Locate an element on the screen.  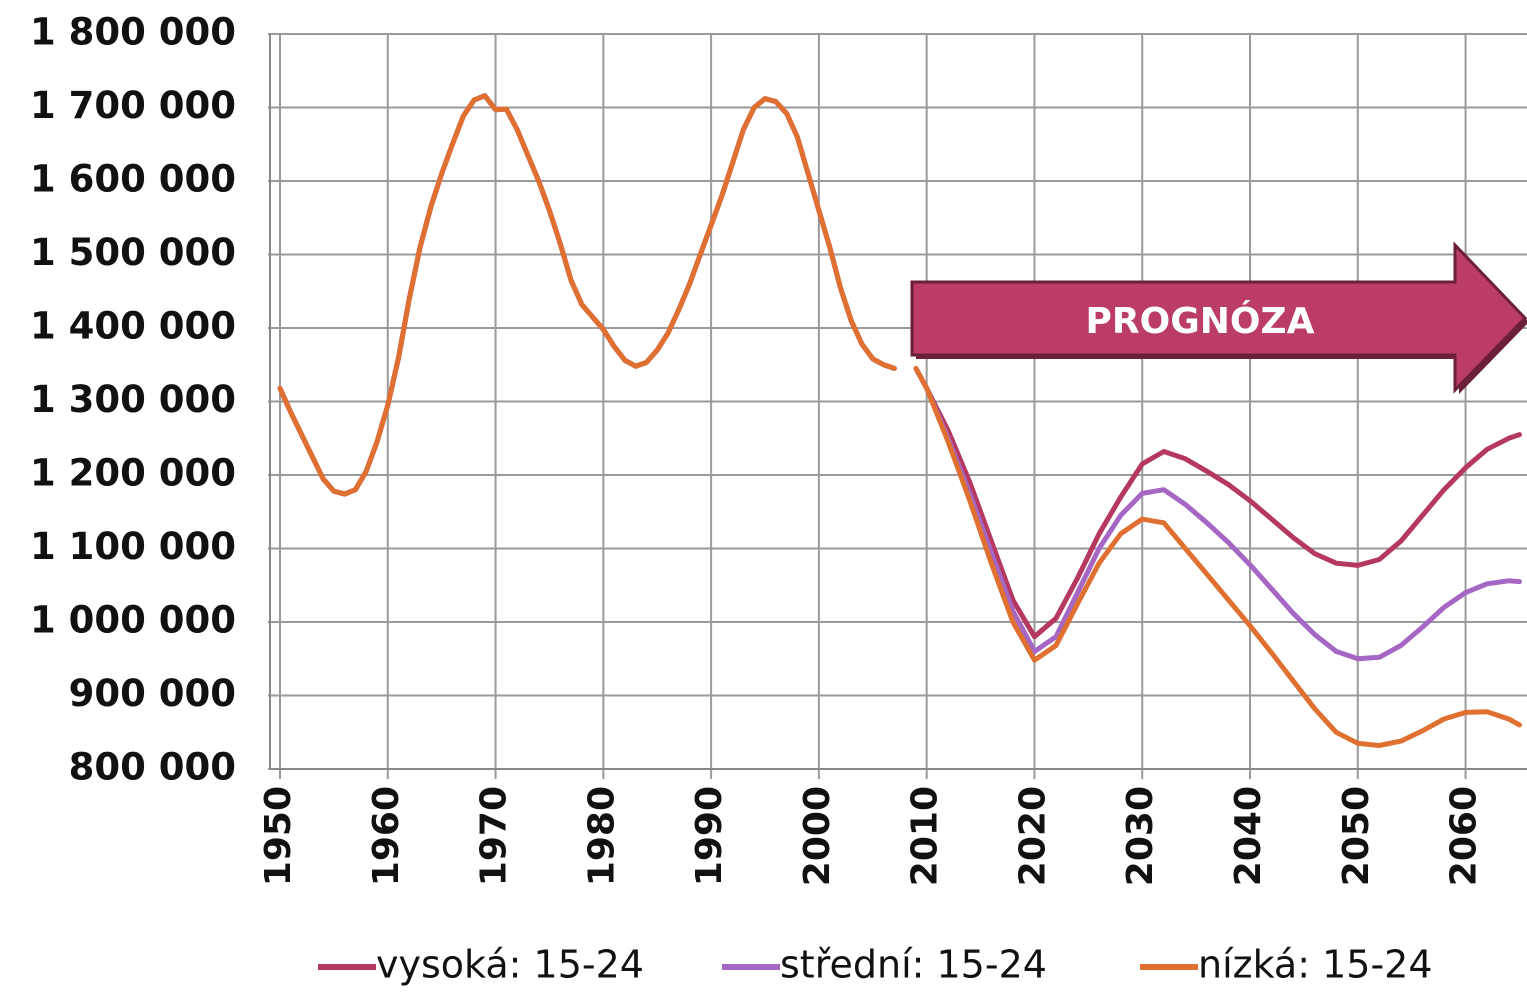
x-tick-label: 2040 is located at coordinates (1248, 836).